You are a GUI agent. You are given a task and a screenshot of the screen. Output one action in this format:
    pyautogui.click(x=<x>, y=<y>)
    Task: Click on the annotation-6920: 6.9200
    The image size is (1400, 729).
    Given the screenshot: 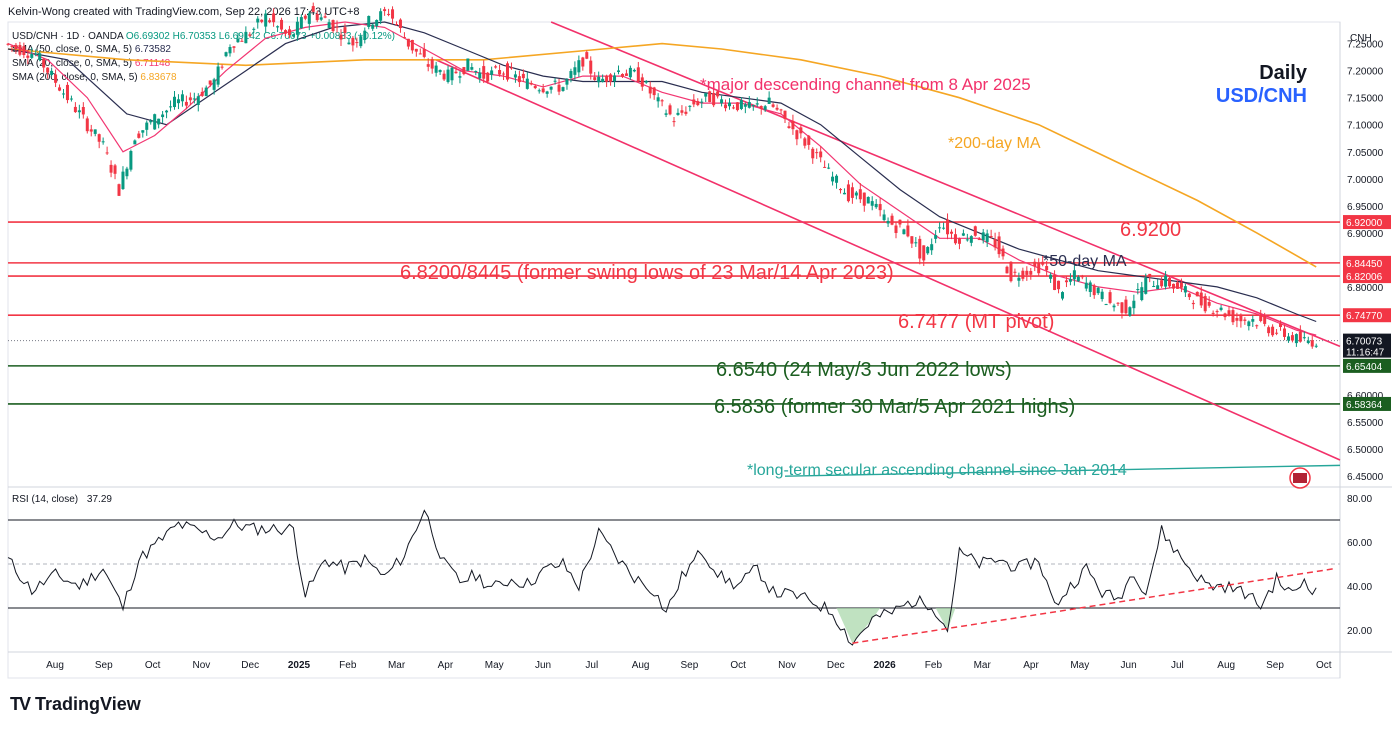 What is the action you would take?
    pyautogui.click(x=1150, y=230)
    